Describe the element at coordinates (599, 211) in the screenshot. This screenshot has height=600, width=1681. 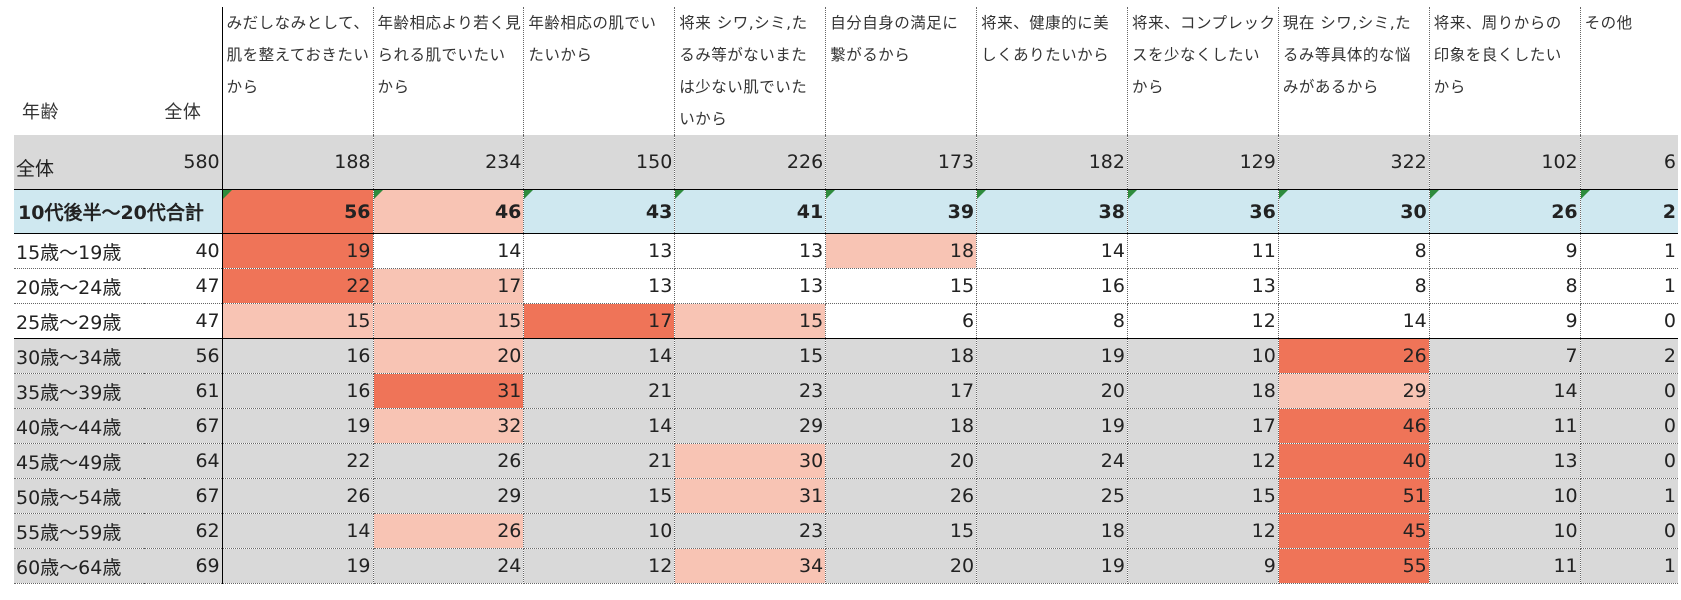
I see `value-cell: 43` at that location.